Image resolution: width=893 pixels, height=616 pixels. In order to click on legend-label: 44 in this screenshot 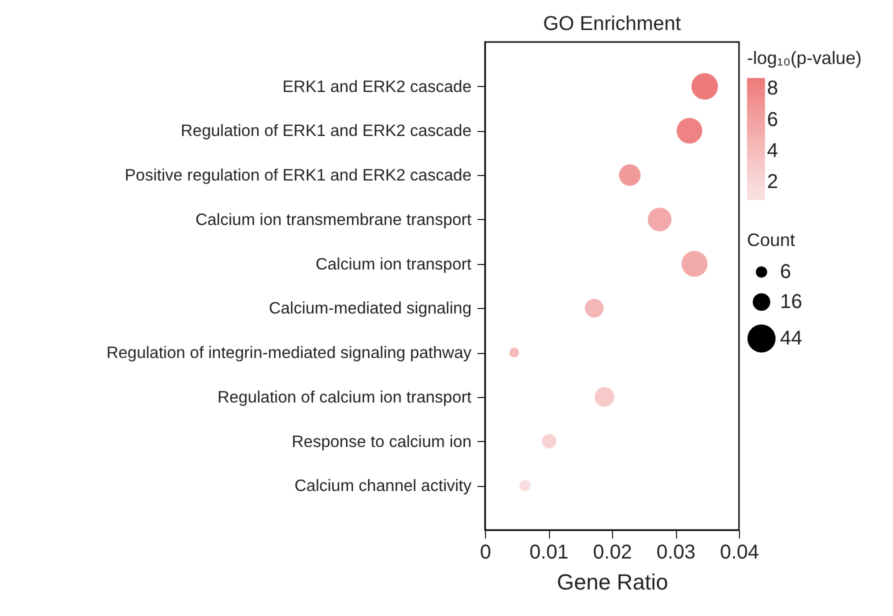, I will do `click(791, 339)`.